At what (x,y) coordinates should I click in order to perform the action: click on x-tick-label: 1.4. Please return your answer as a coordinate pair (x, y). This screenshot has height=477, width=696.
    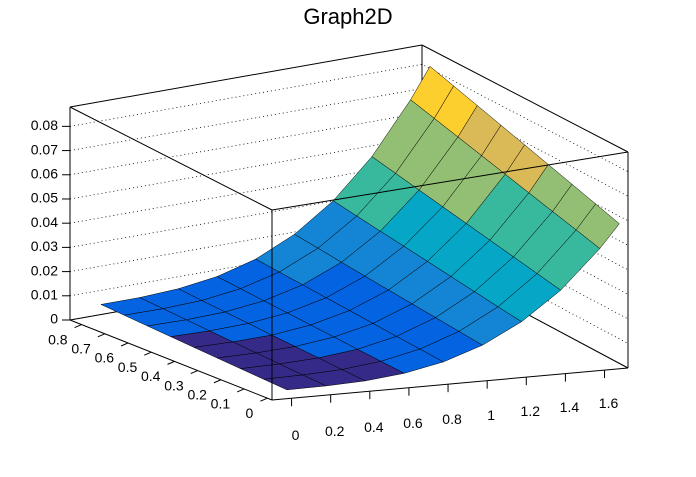
    Looking at the image, I should click on (570, 407).